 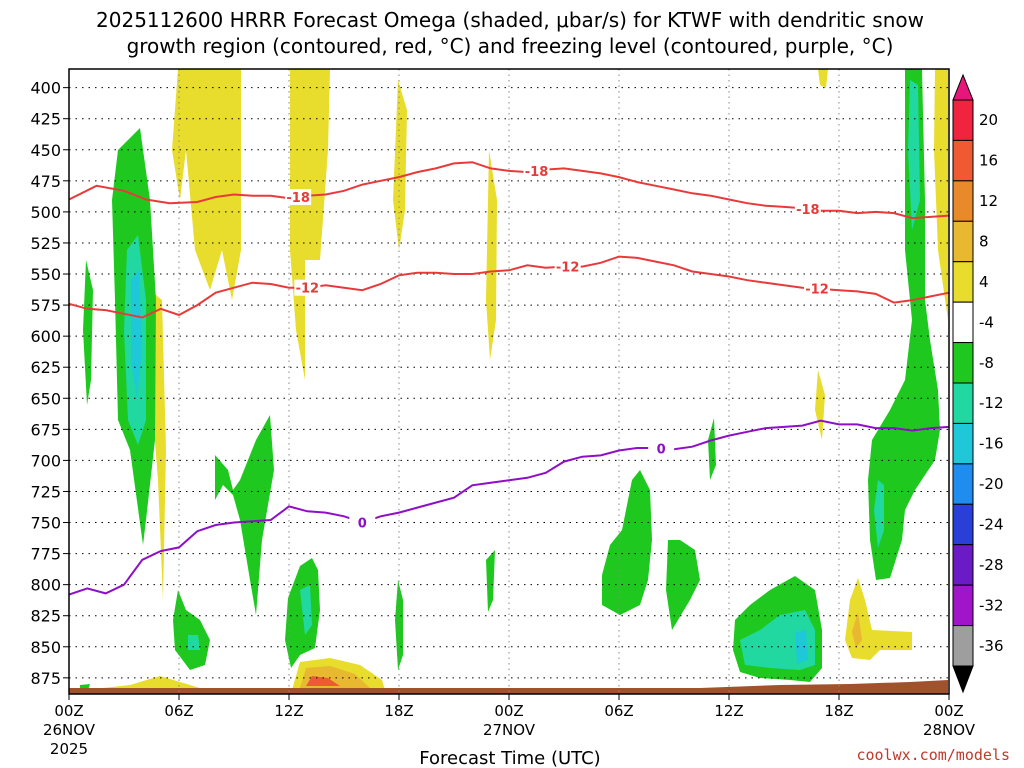 What do you see at coordinates (857, 630) in the screenshot?
I see `omega-region-orange` at bounding box center [857, 630].